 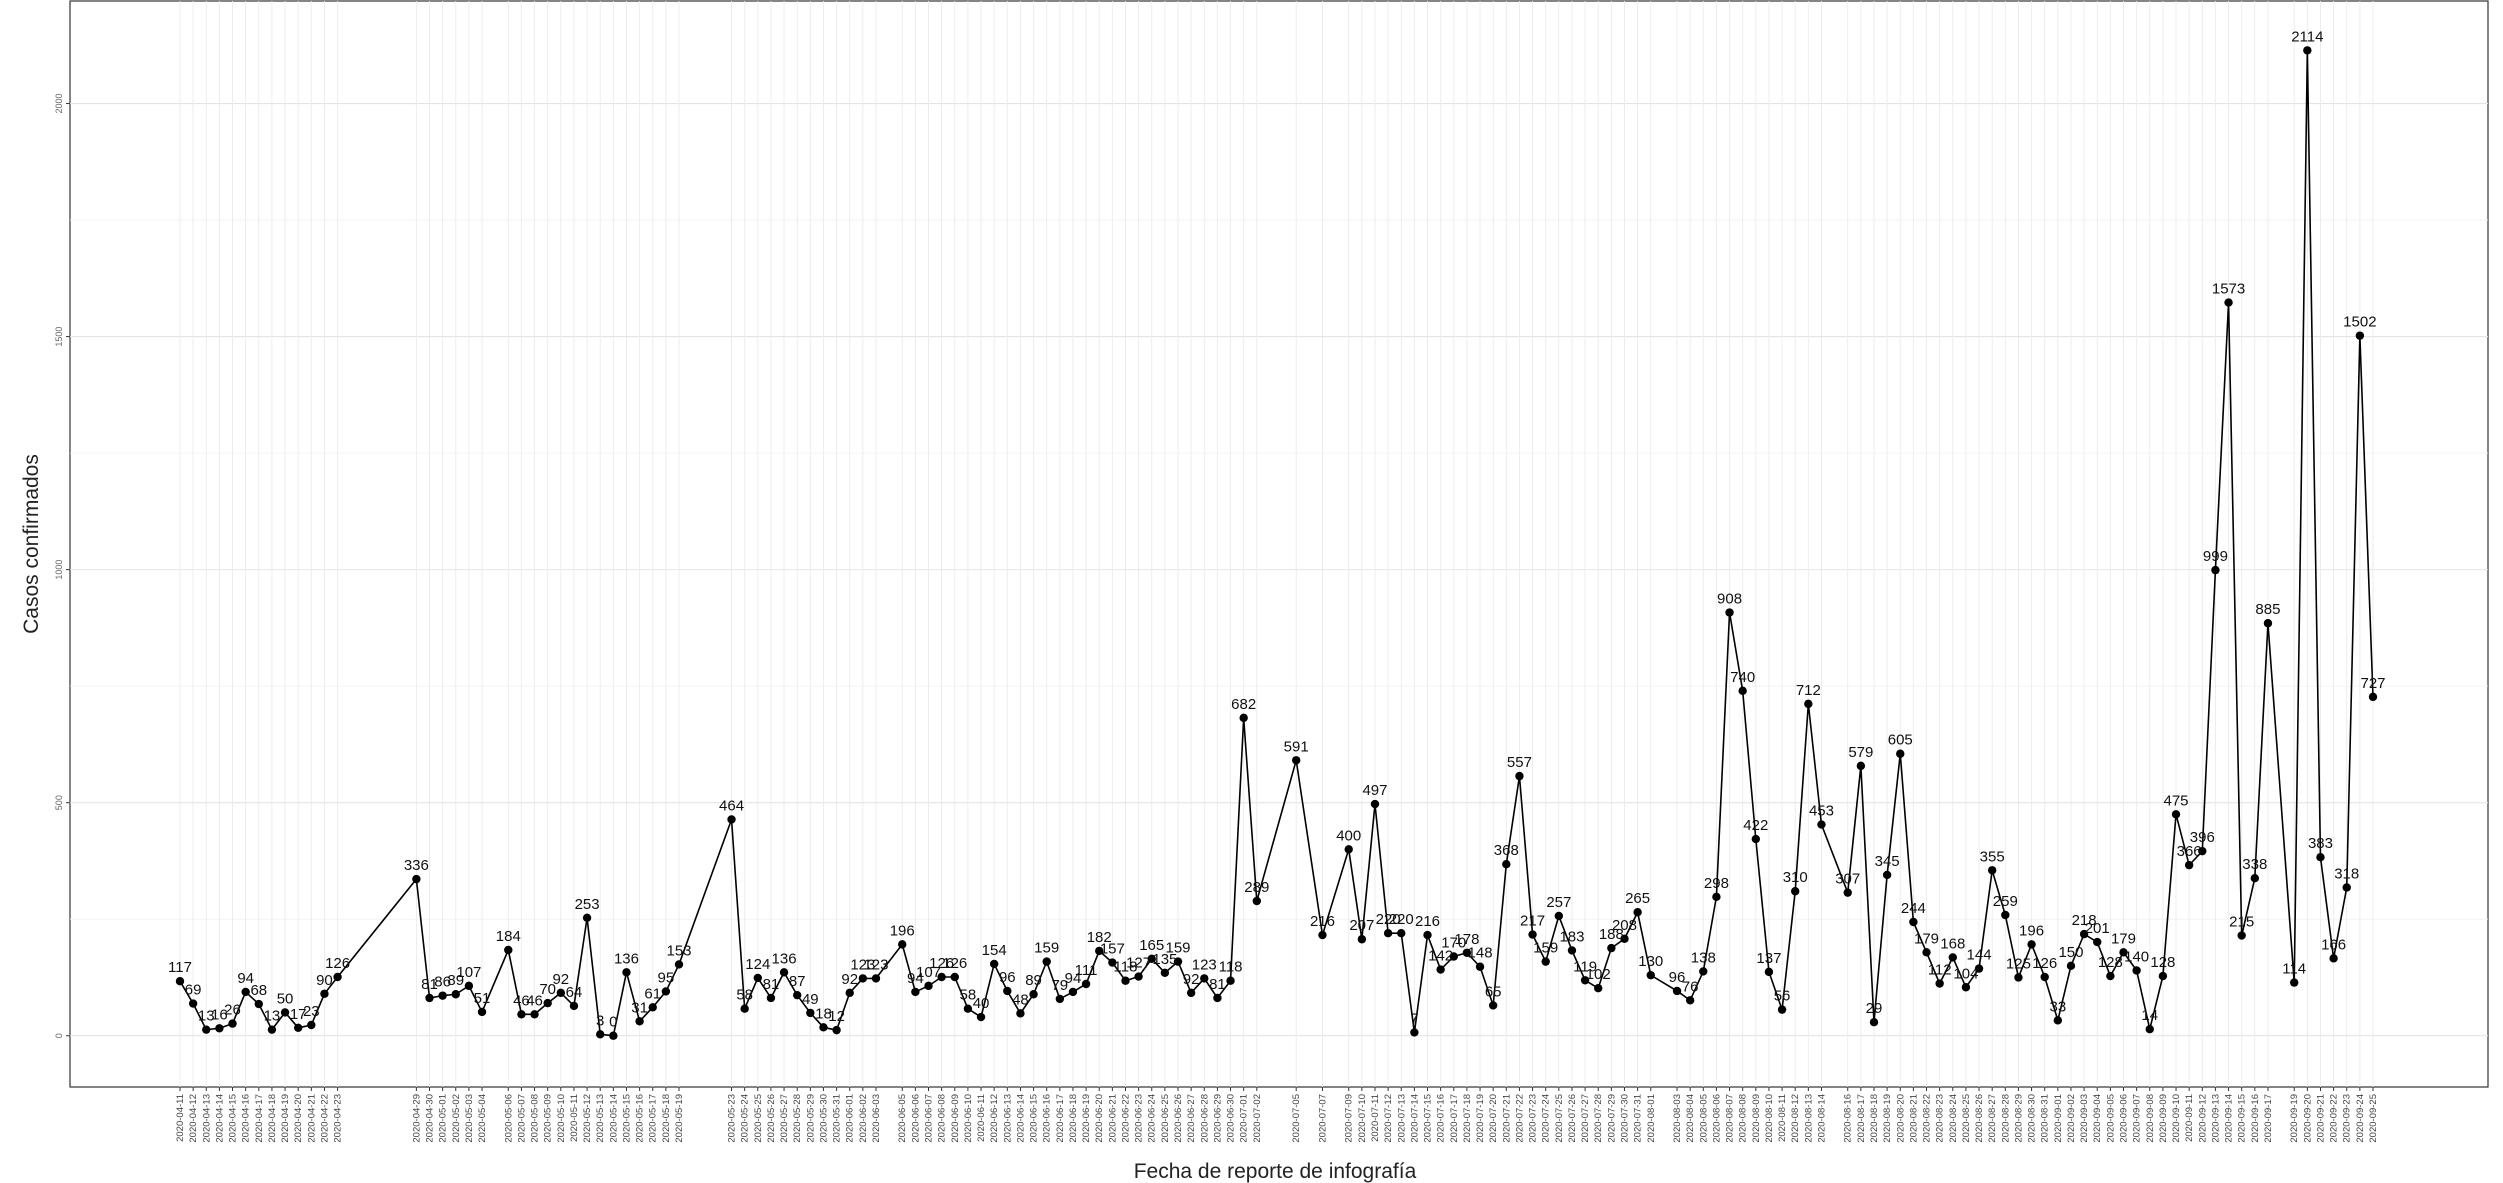 What do you see at coordinates (1348, 835) in the screenshot?
I see `data-label: 400` at bounding box center [1348, 835].